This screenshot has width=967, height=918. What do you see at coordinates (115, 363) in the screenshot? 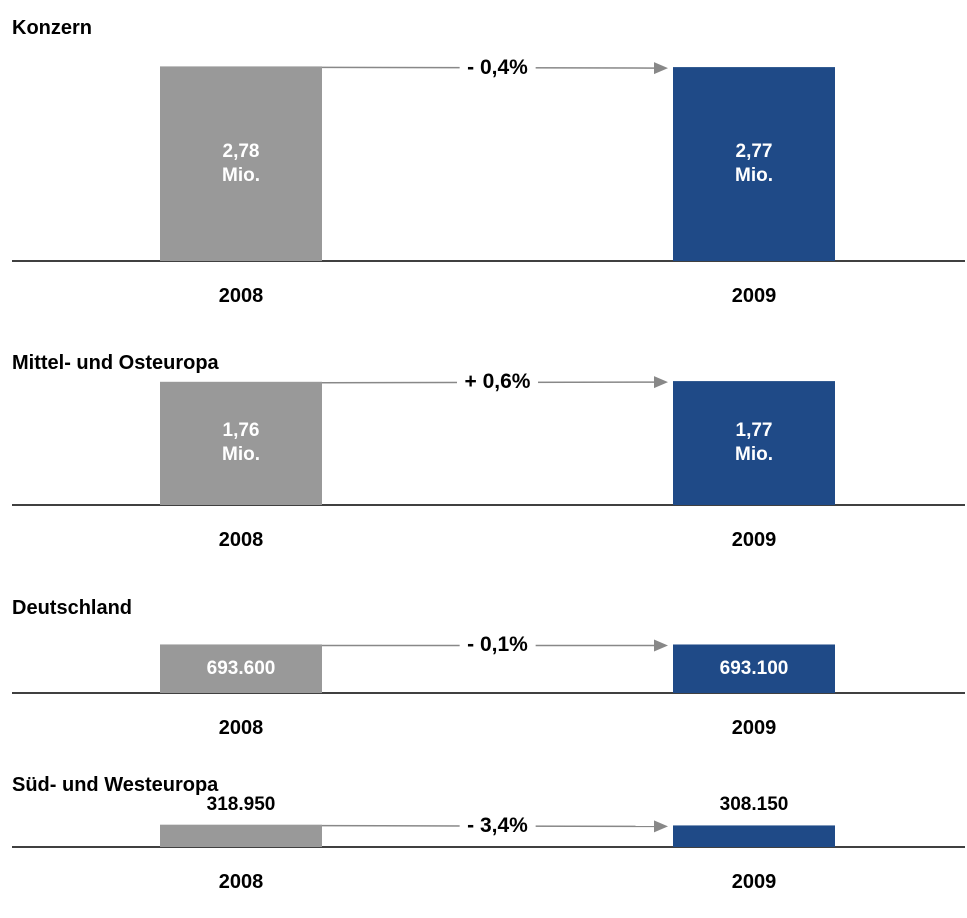
I see `panel-title: Mittel- und Osteuropa` at bounding box center [115, 363].